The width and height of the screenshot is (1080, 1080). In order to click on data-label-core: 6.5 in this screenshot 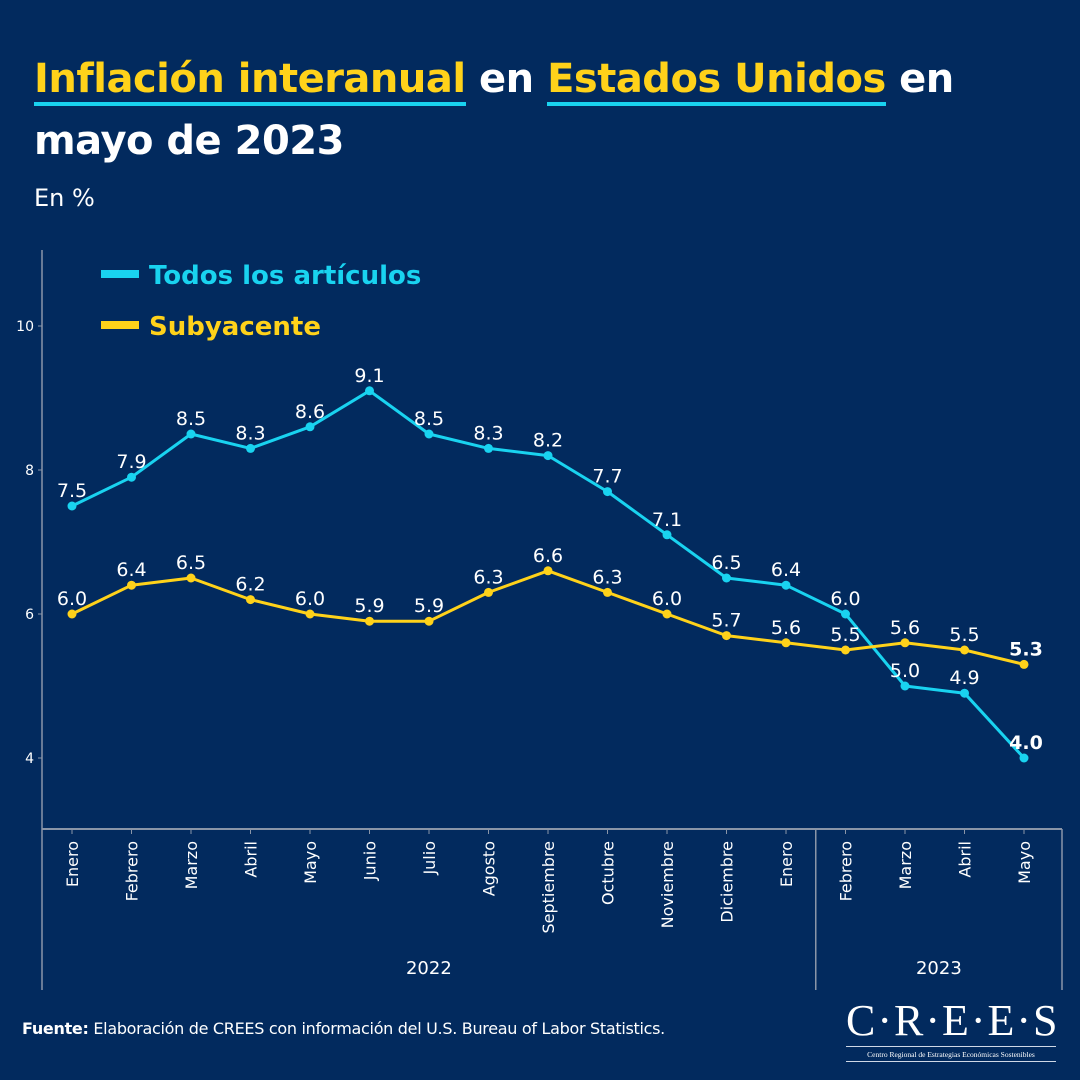, I will do `click(191, 563)`.